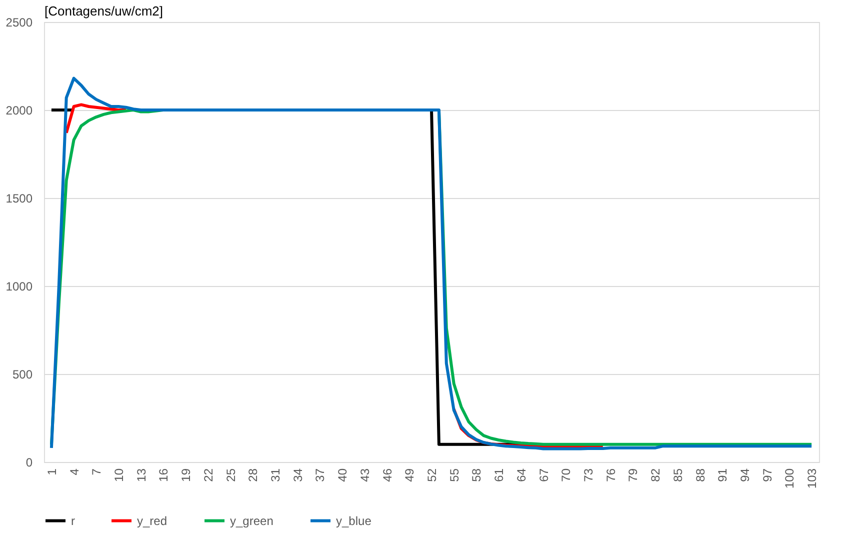 The image size is (845, 543). Describe the element at coordinates (297, 475) in the screenshot. I see `x-tick-label: 34` at that location.